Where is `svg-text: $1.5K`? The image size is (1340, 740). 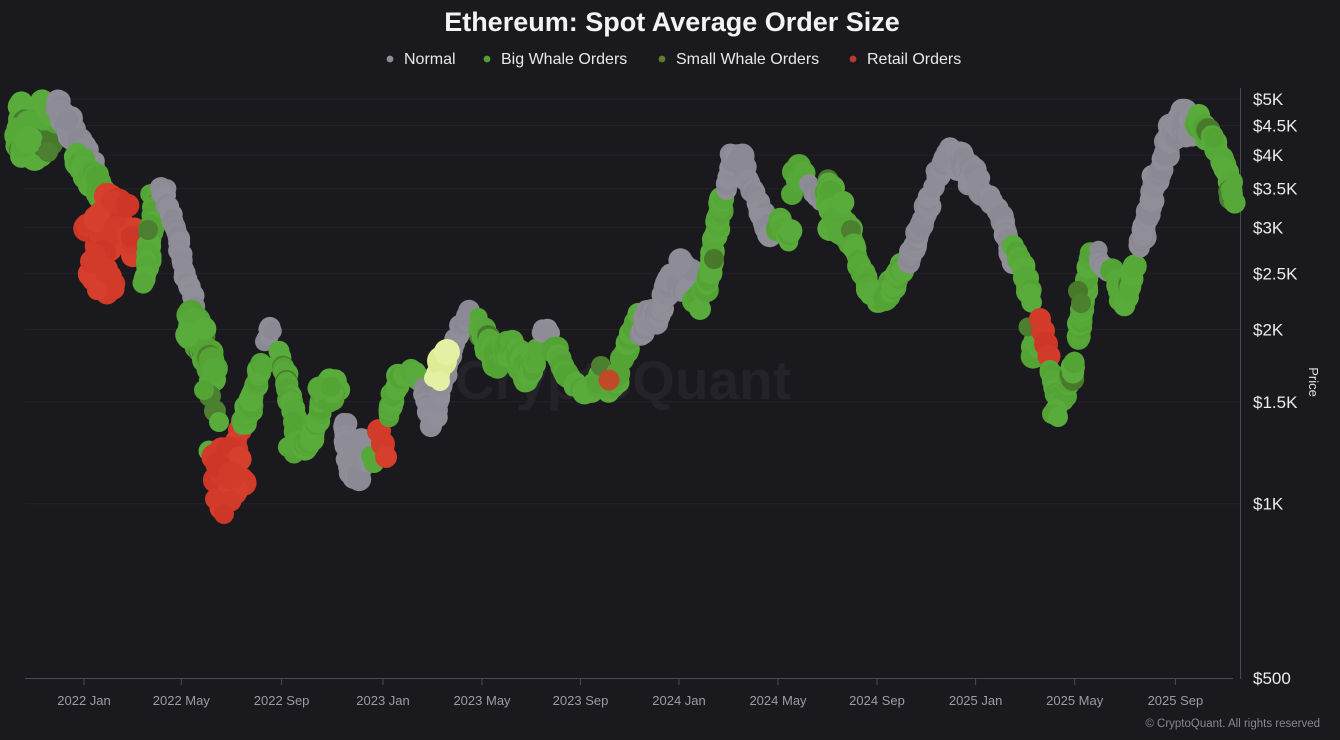
svg-text: $1.5K is located at coordinates (1275, 402).